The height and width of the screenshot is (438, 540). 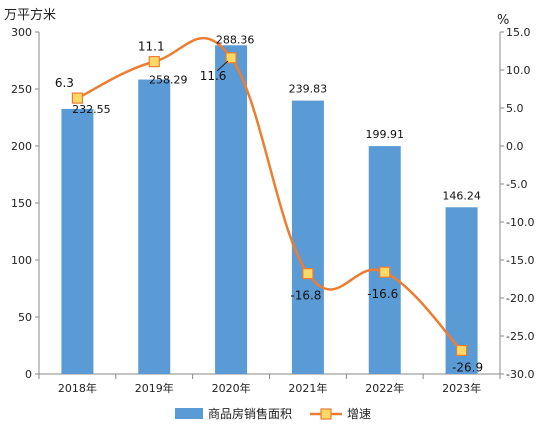 What do you see at coordinates (231, 388) in the screenshot?
I see `x-tick-label: 2020年` at bounding box center [231, 388].